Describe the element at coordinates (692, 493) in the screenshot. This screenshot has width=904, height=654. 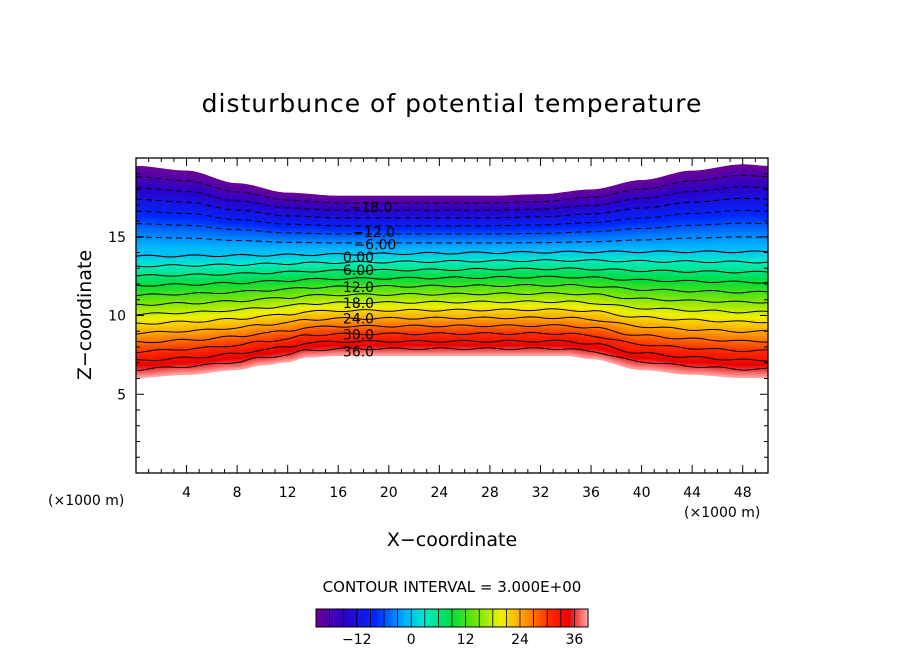
I see `x-tick-label: 44` at that location.